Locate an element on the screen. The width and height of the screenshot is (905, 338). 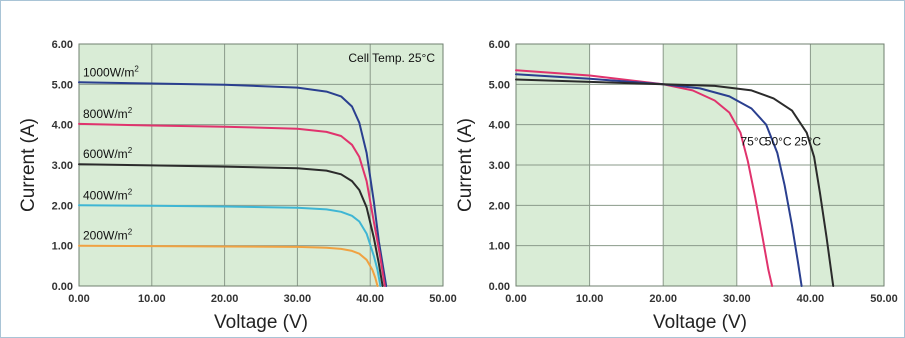
series-label: 1000W/m2 is located at coordinates (111, 71).